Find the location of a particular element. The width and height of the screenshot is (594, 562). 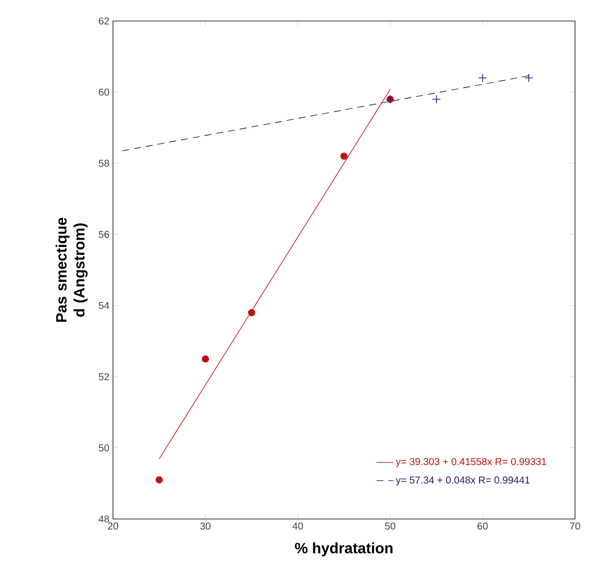

y-tick-label: 56 is located at coordinates (104, 234).